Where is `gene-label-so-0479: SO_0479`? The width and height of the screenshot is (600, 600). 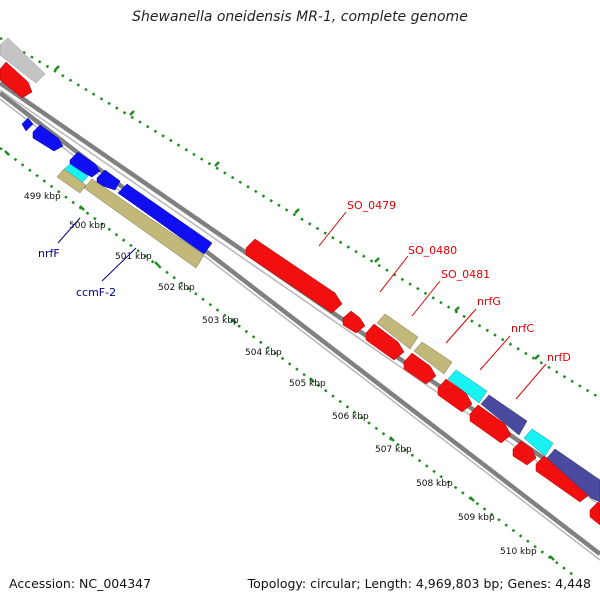
gene-label-so-0479: SO_0479 is located at coordinates (371, 205).